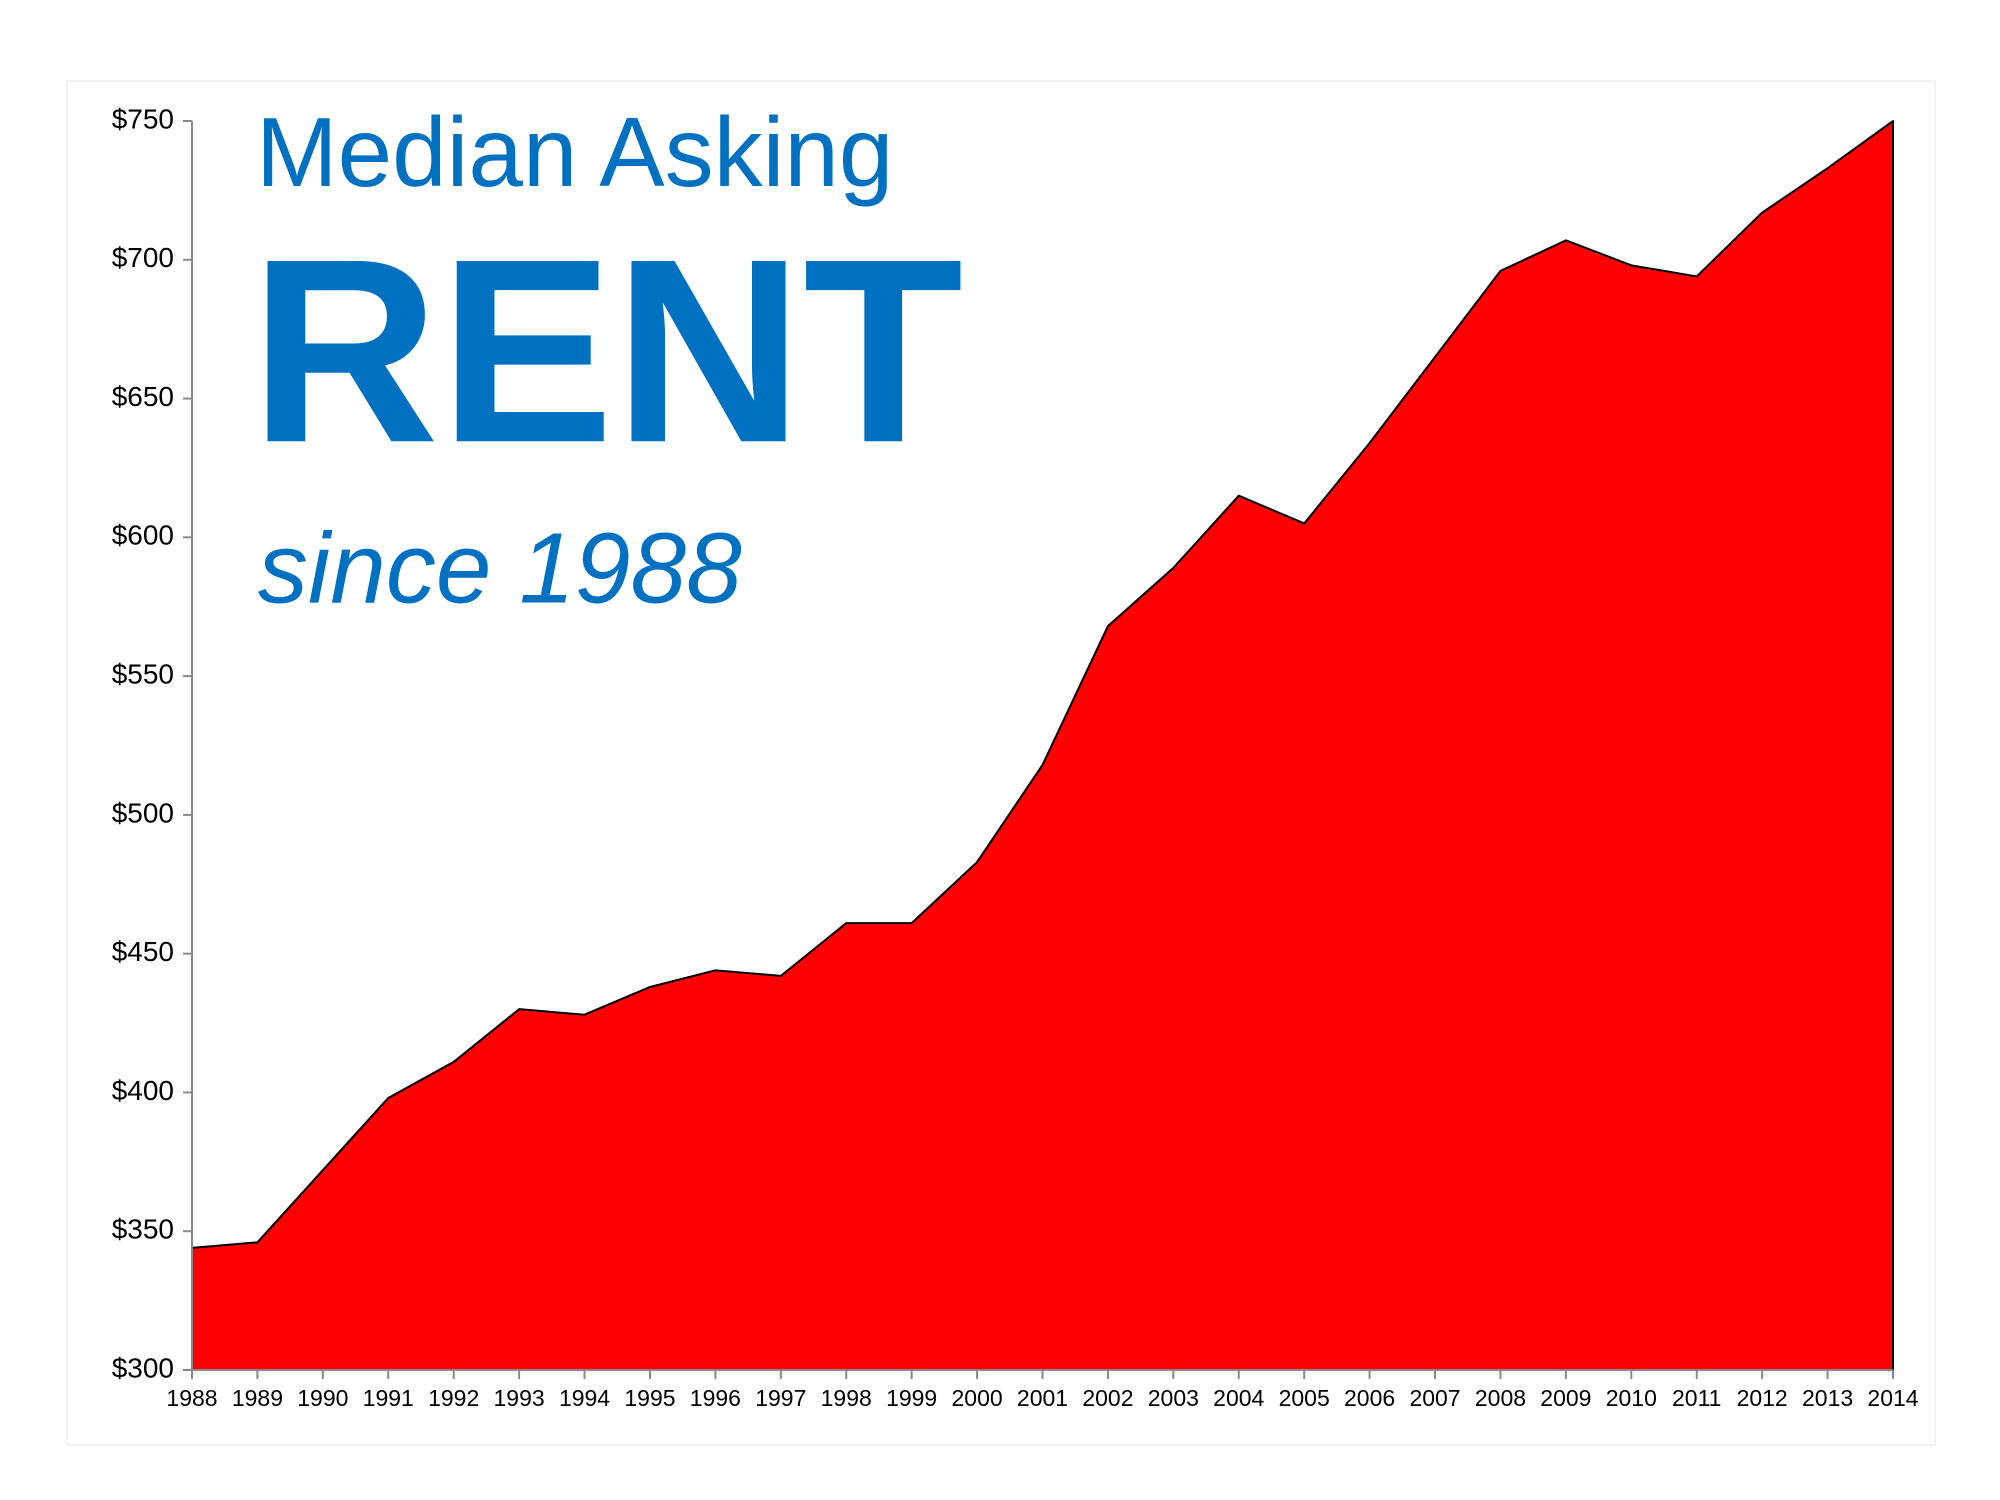  Describe the element at coordinates (453, 1398) in the screenshot. I see `x-tick-label: 1992` at that location.